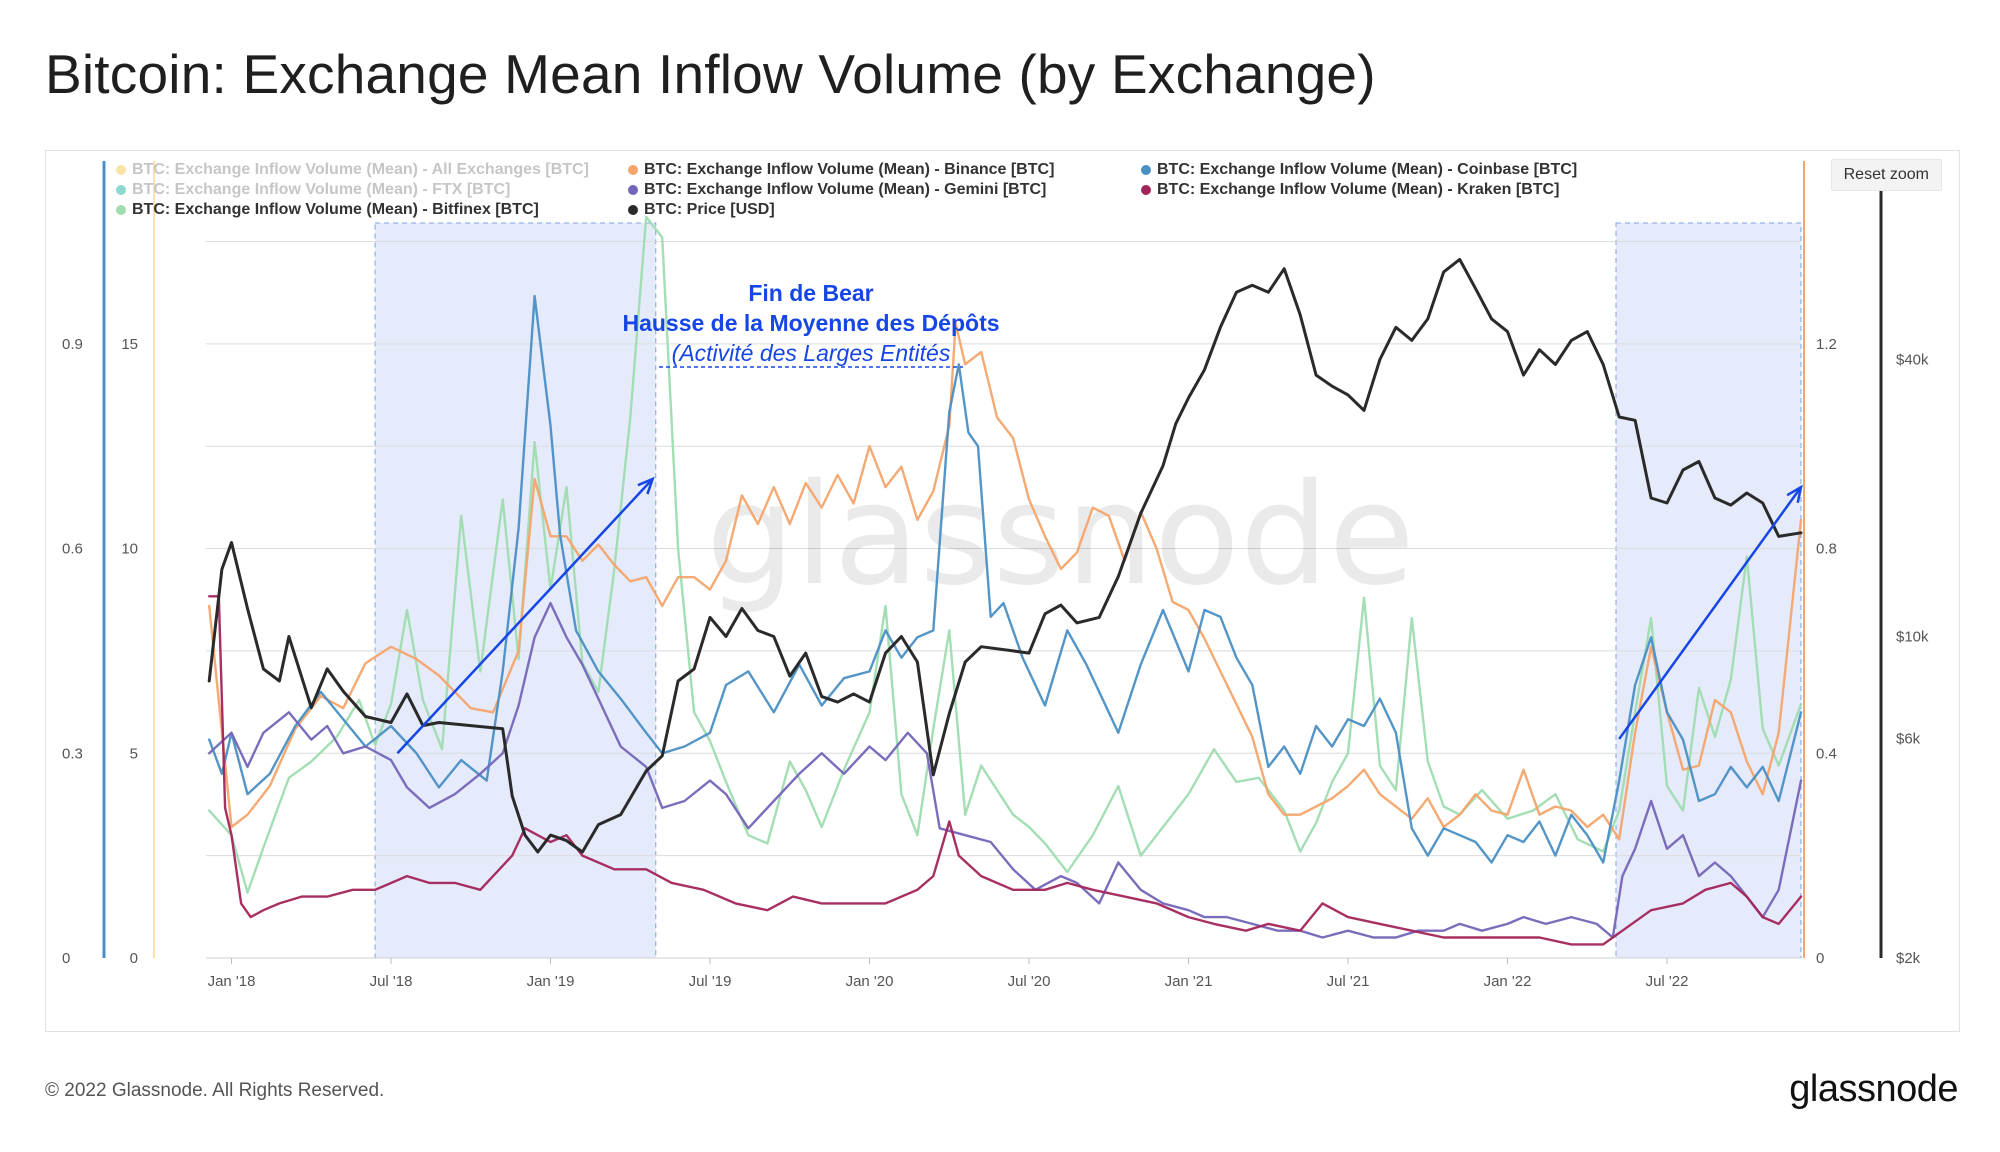  Describe the element at coordinates (232, 981) in the screenshot. I see `x-tick-label: Jan '18` at that location.